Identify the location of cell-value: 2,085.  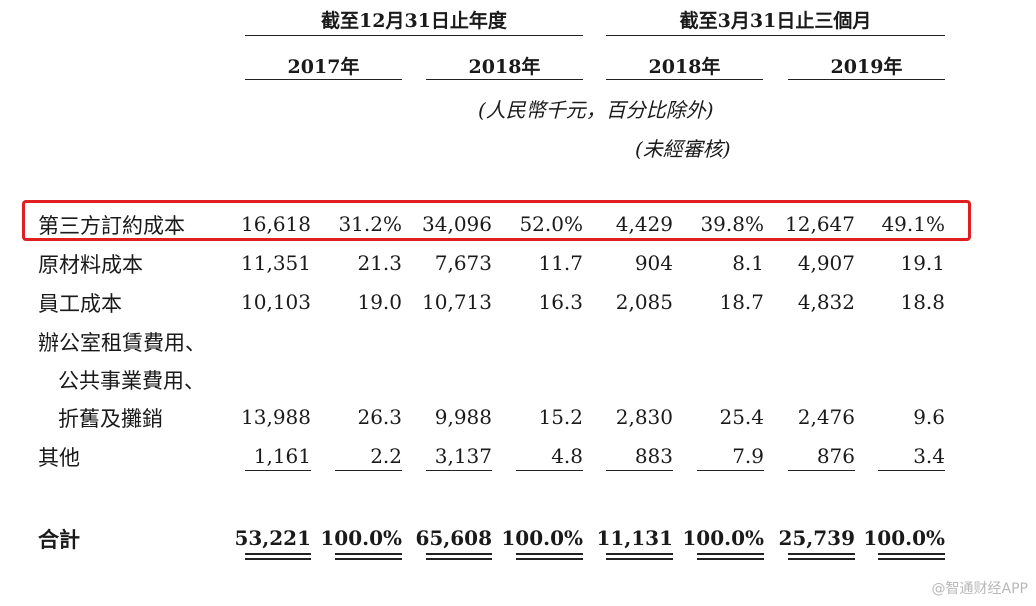
(644, 302).